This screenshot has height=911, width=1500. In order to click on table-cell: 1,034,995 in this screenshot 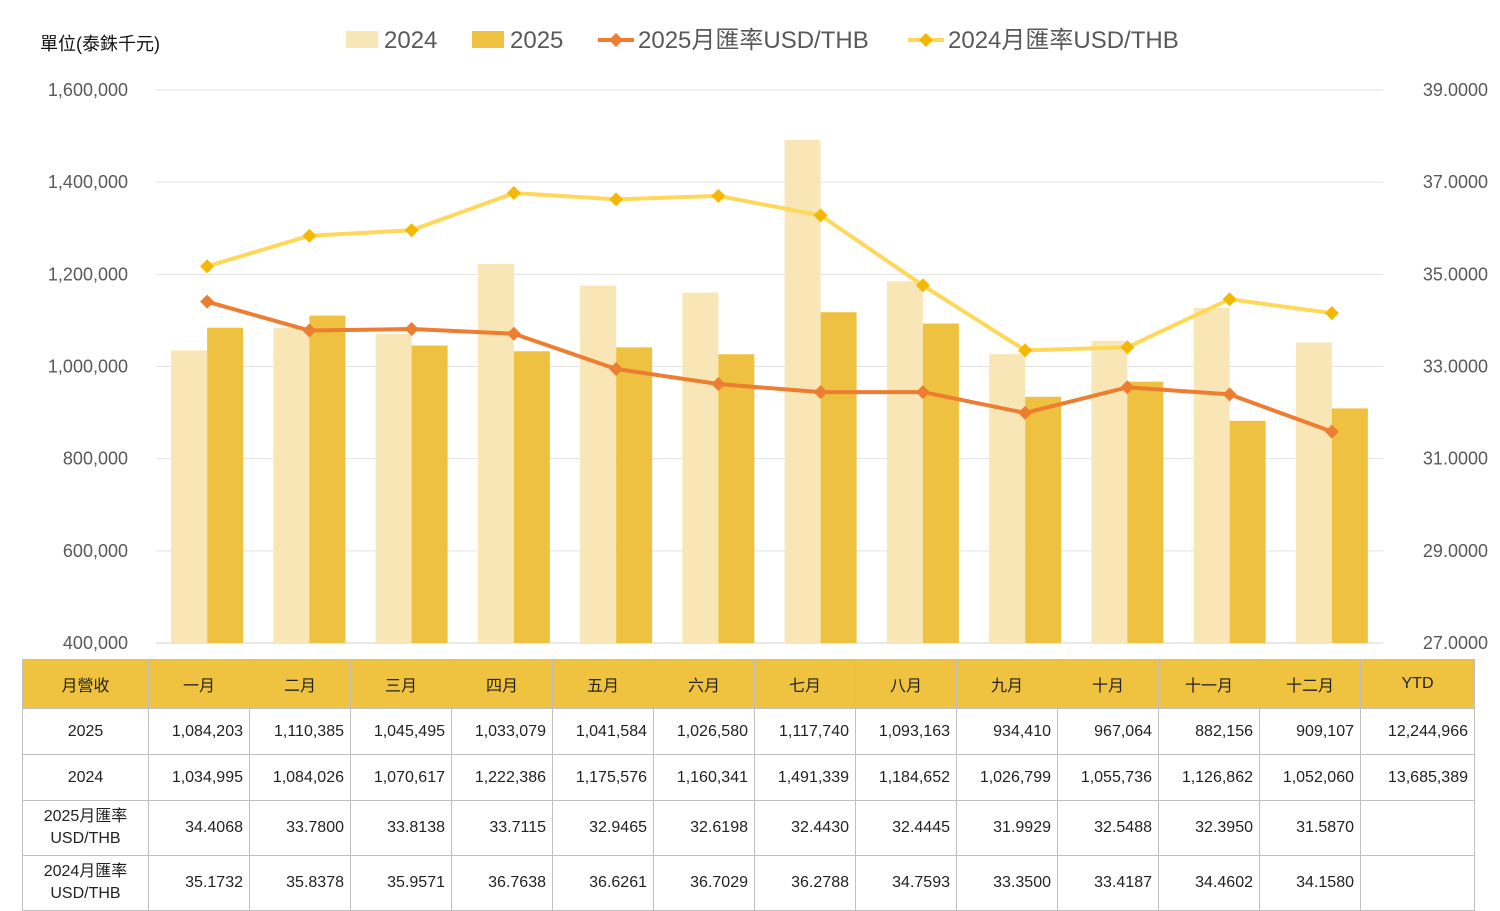, I will do `click(199, 777)`.